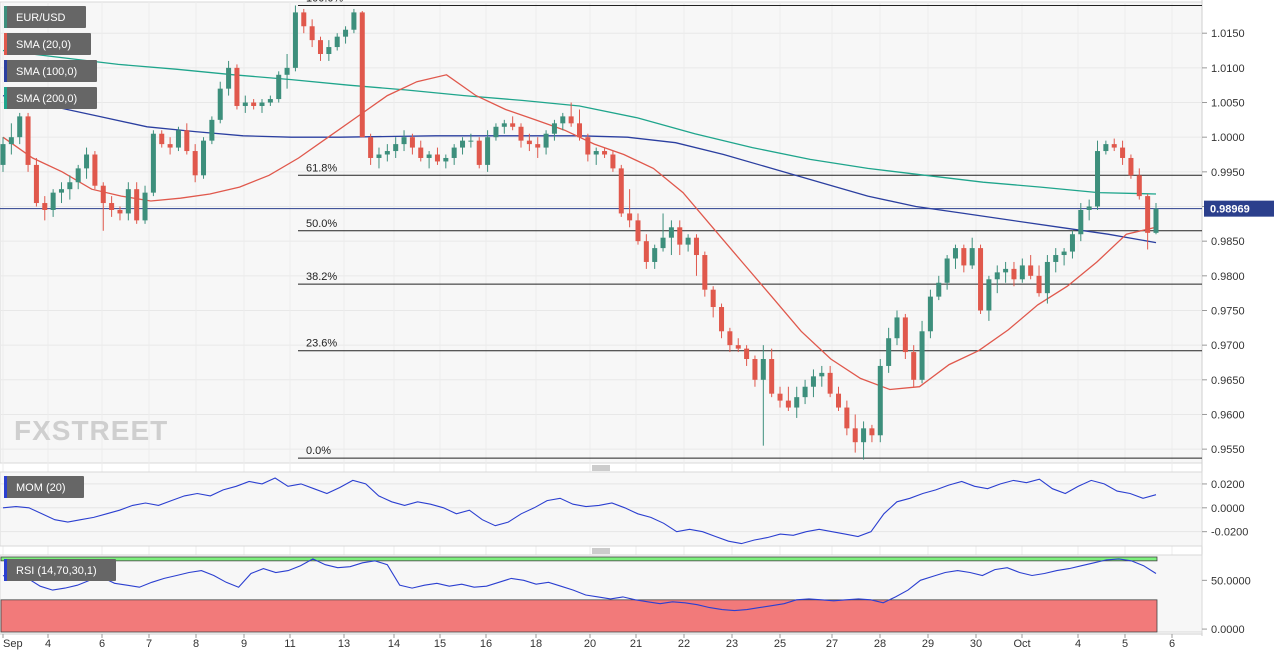 The height and width of the screenshot is (659, 1274). I want to click on momentum-tick-label: 0.0000, so click(1228, 509).